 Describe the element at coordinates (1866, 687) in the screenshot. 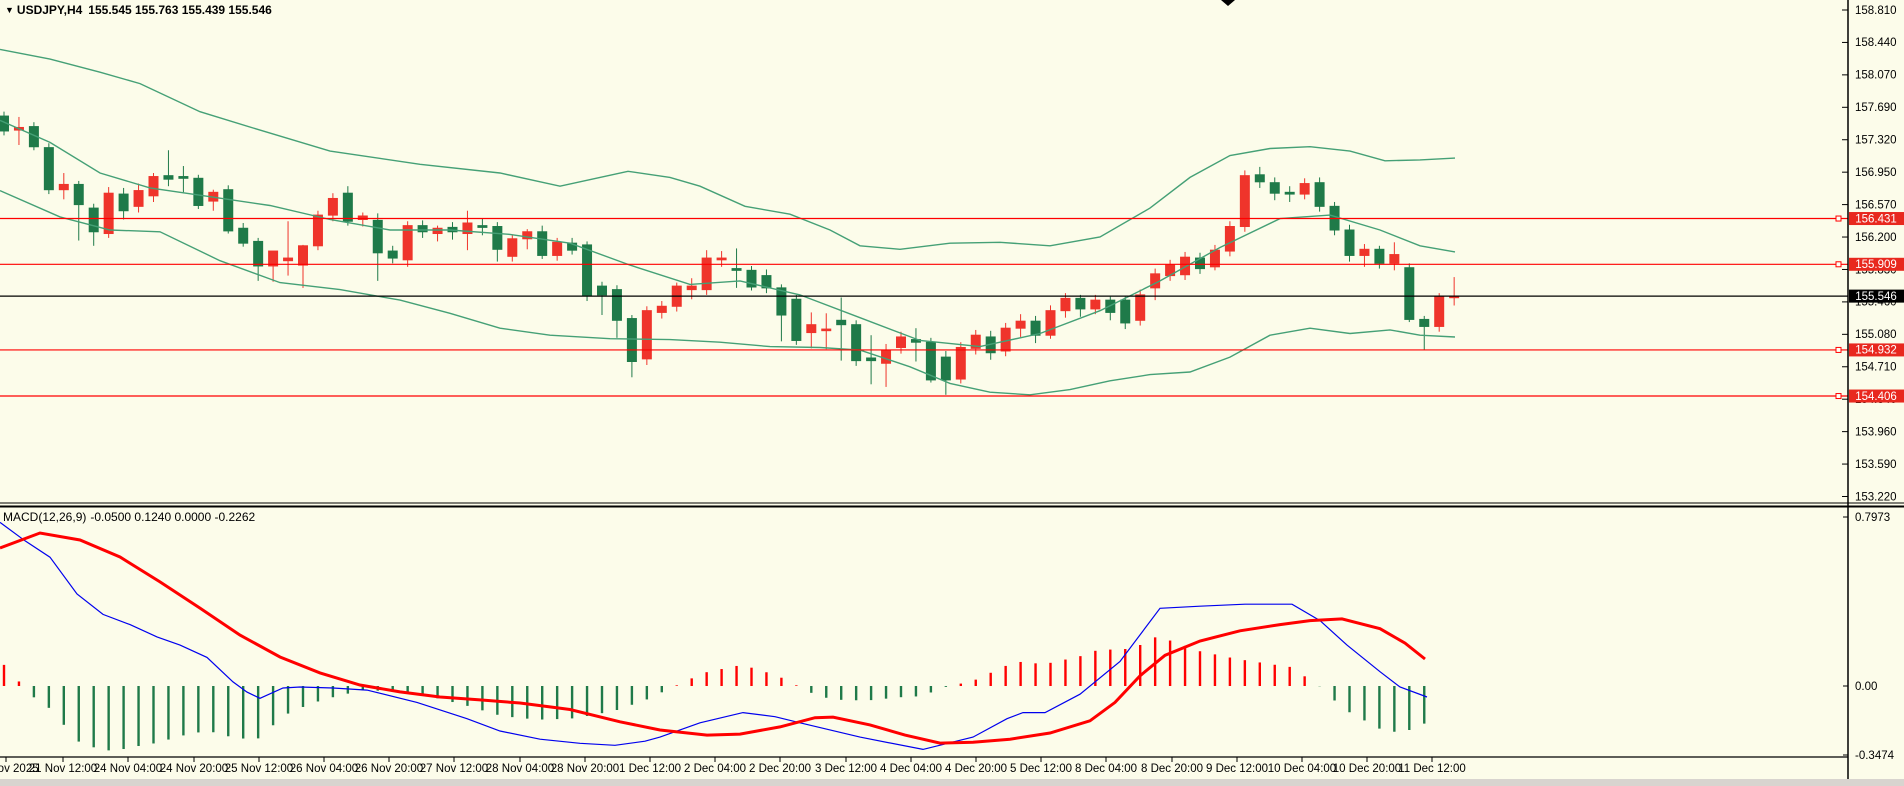

I see `macd-axis-label: 0.00` at that location.